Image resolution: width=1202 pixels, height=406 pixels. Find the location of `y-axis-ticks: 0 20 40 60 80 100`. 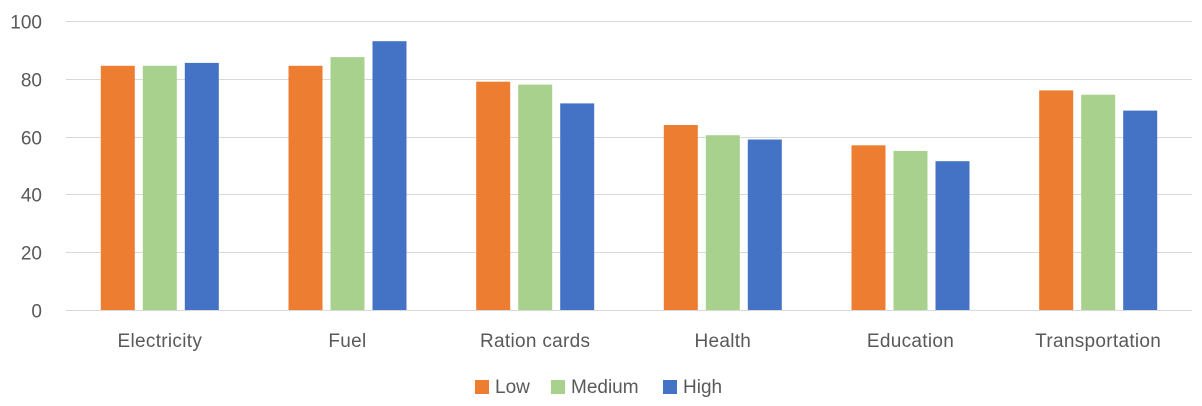

y-axis-ticks: 0 20 40 60 80 100 is located at coordinates (26, 168).